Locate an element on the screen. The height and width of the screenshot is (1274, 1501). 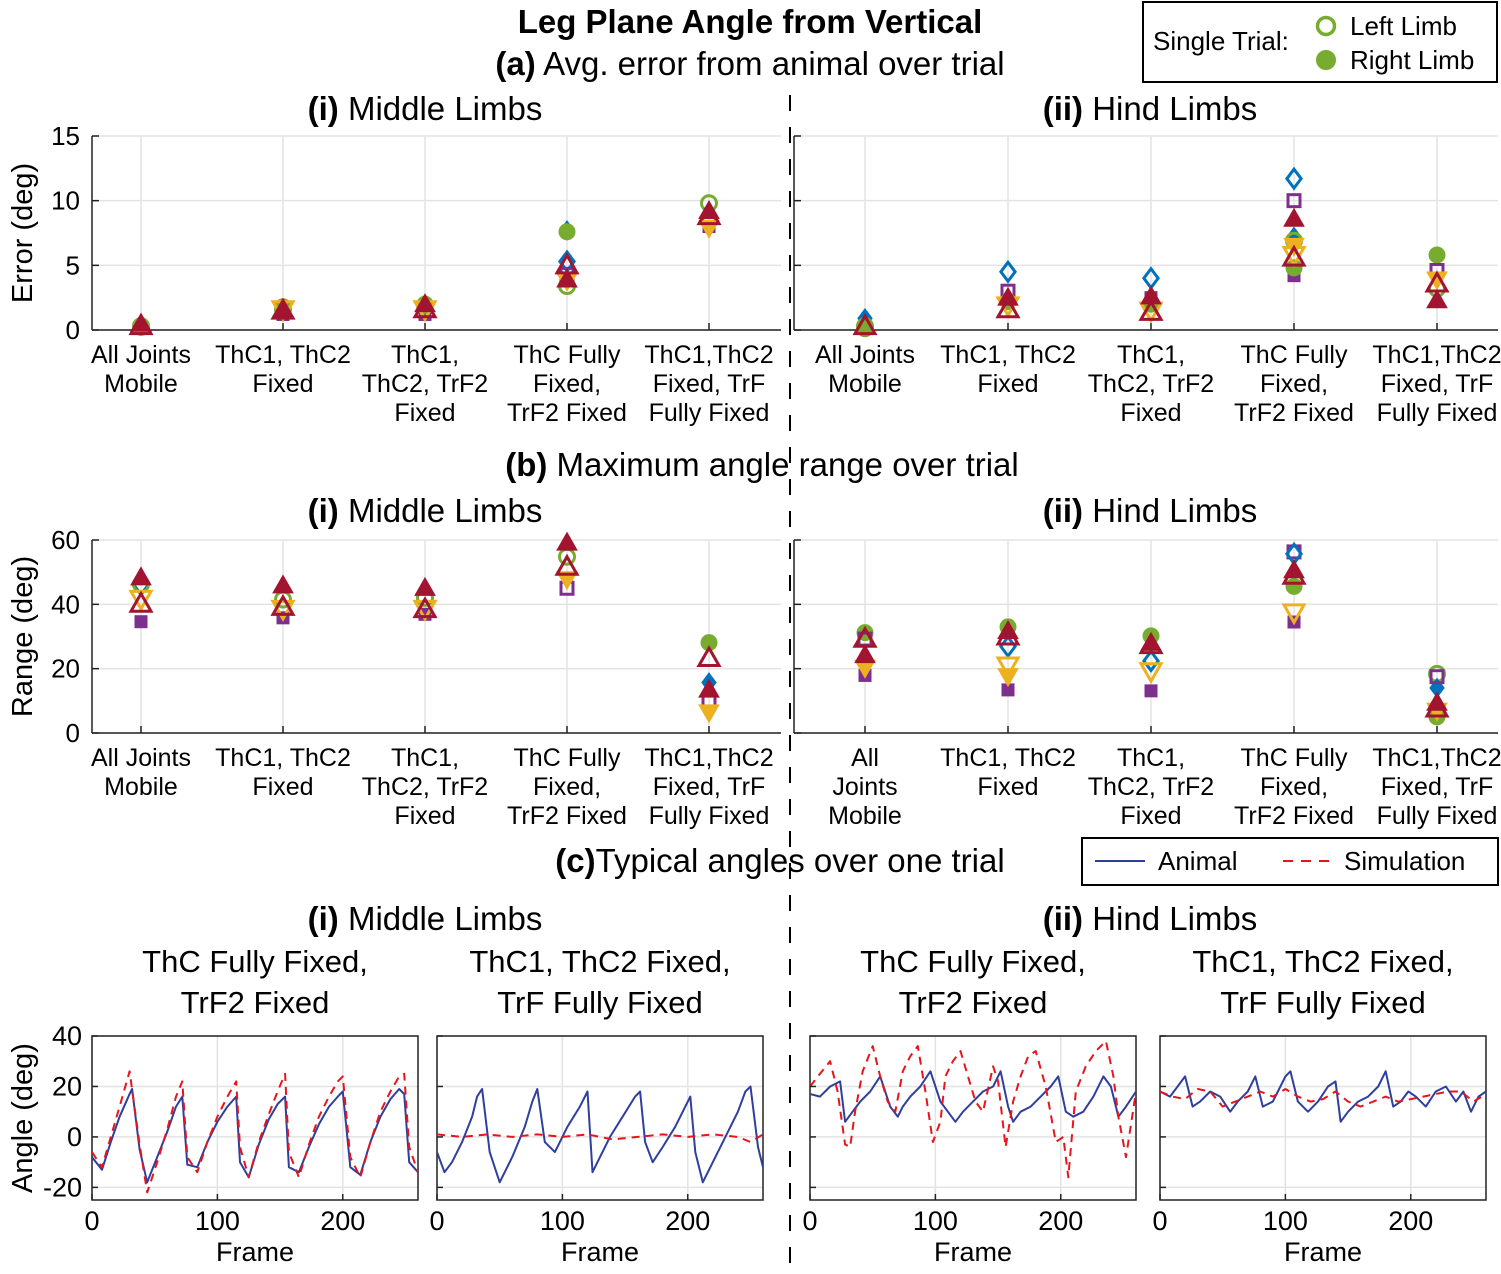
animal-series-line is located at coordinates (973, 1096).